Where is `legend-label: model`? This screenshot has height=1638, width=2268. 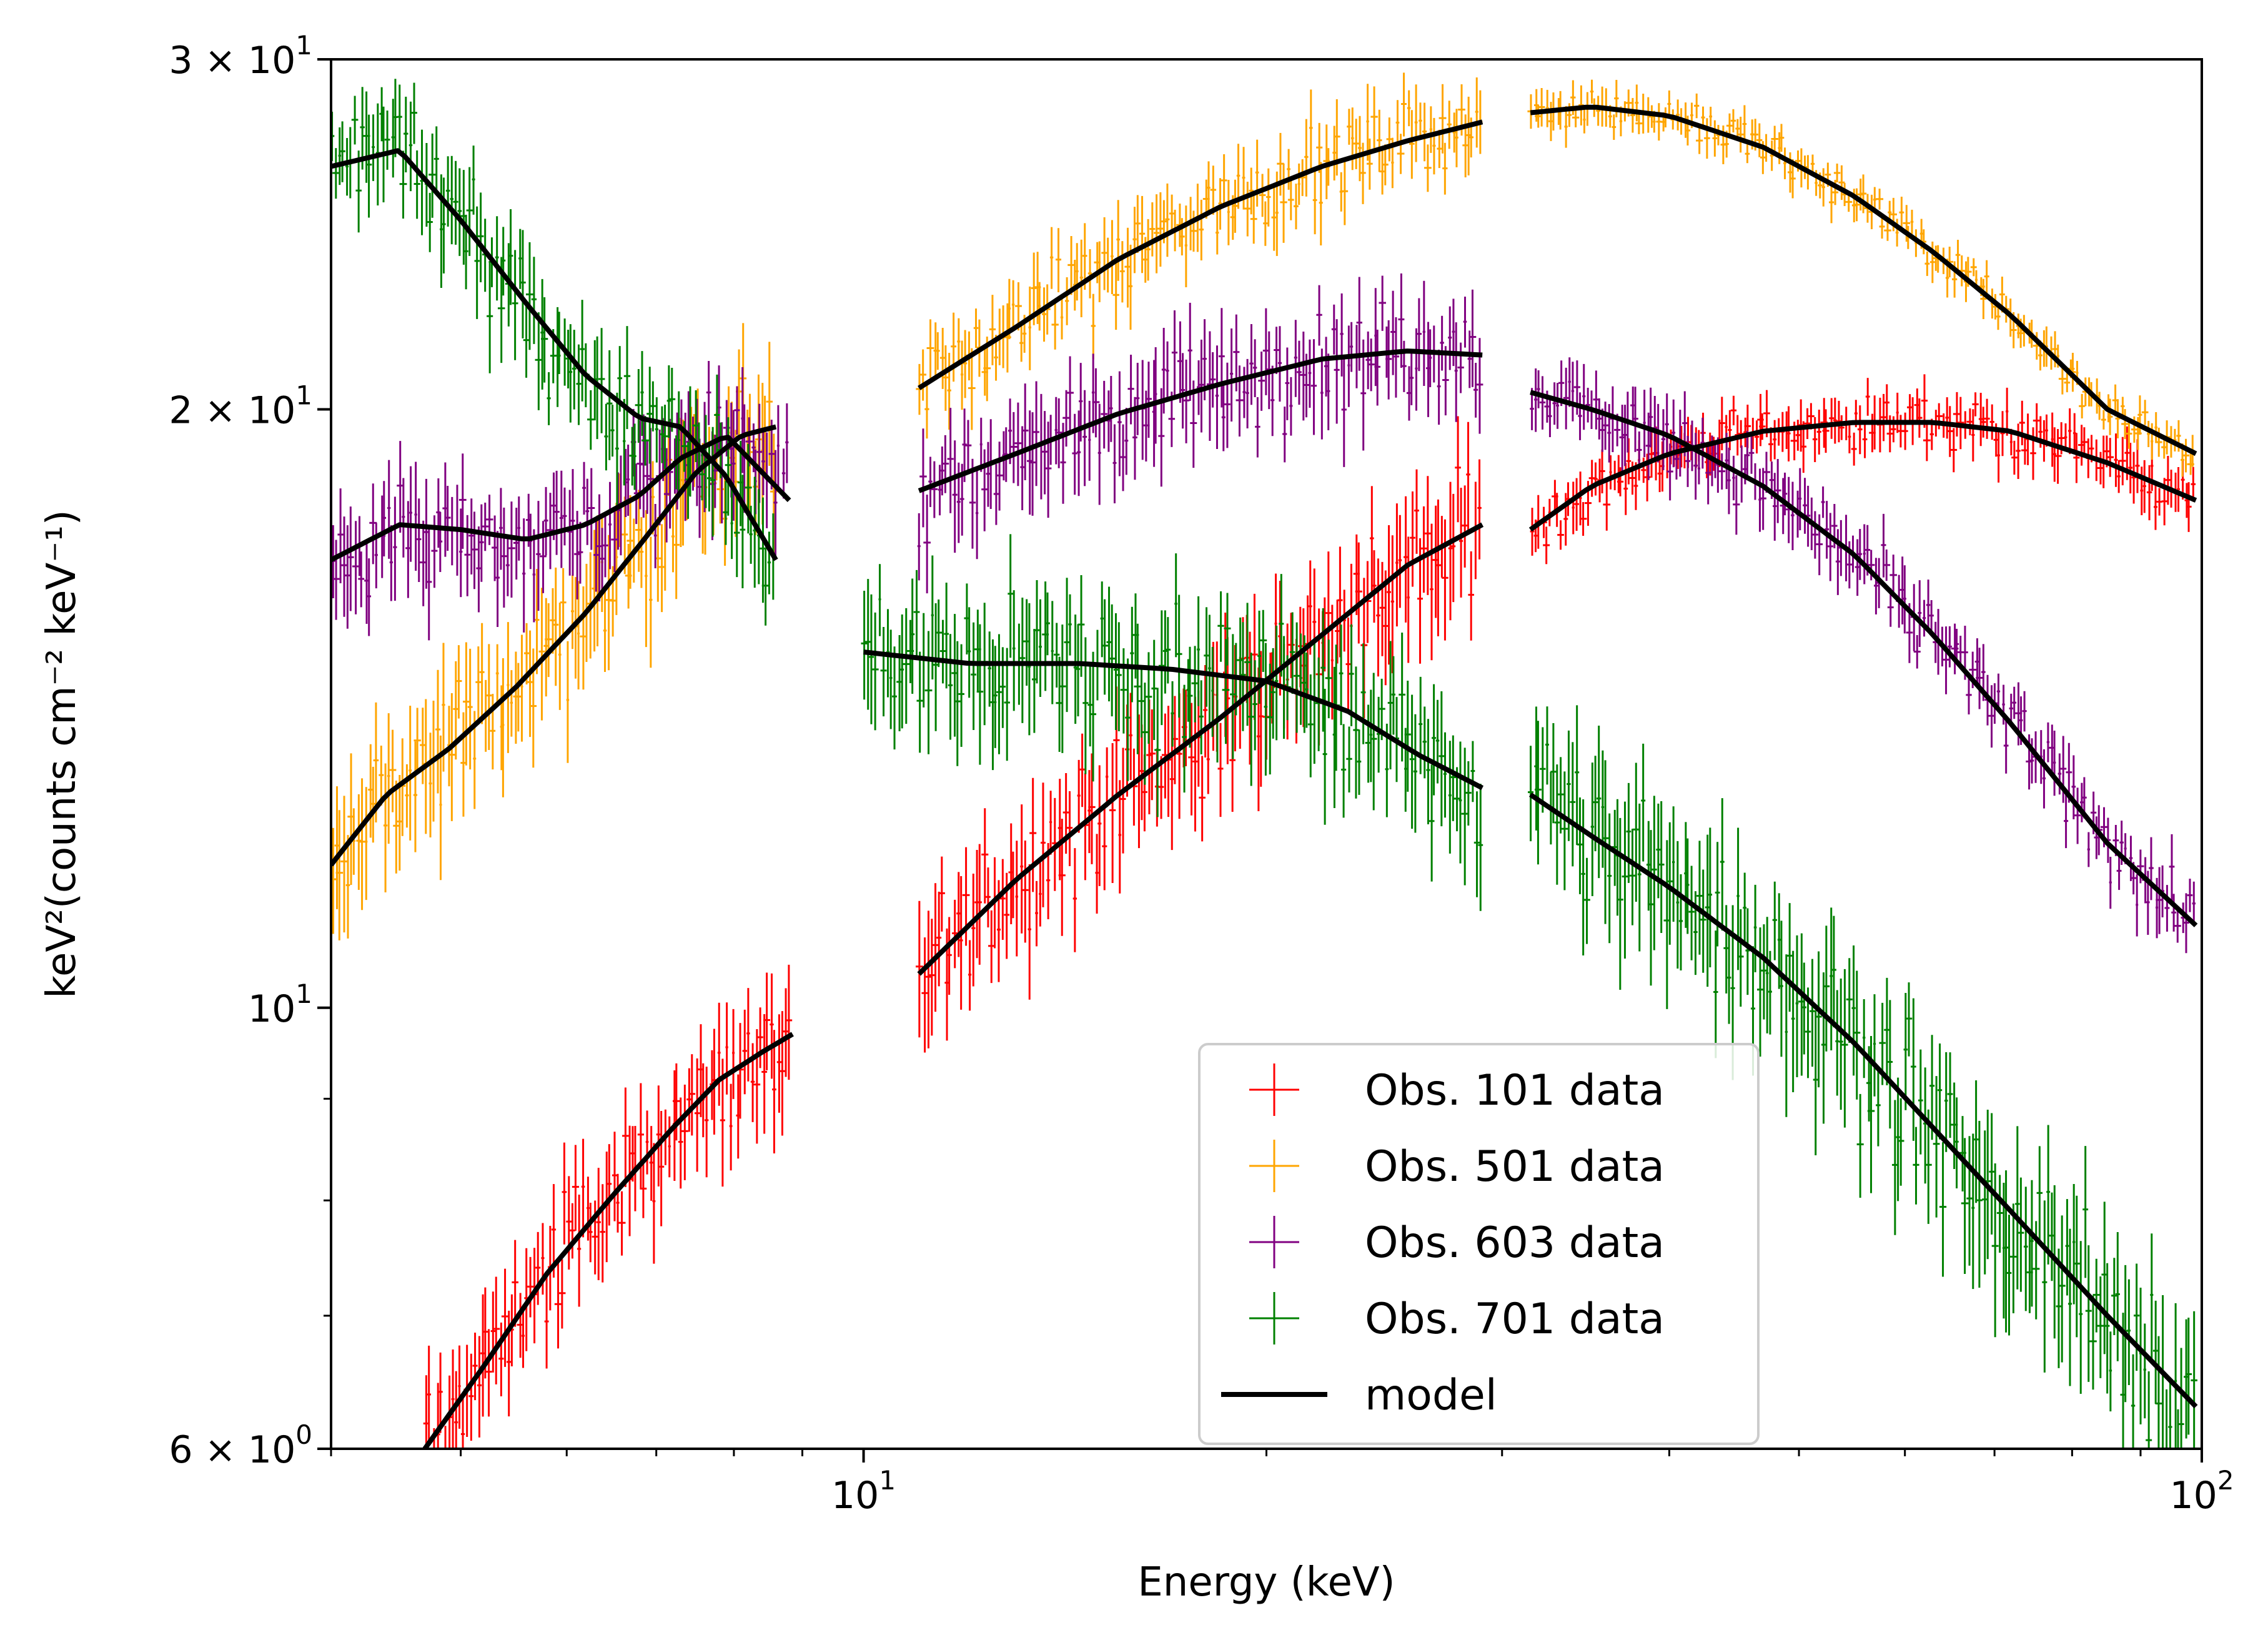 legend-label: model is located at coordinates (1431, 1395).